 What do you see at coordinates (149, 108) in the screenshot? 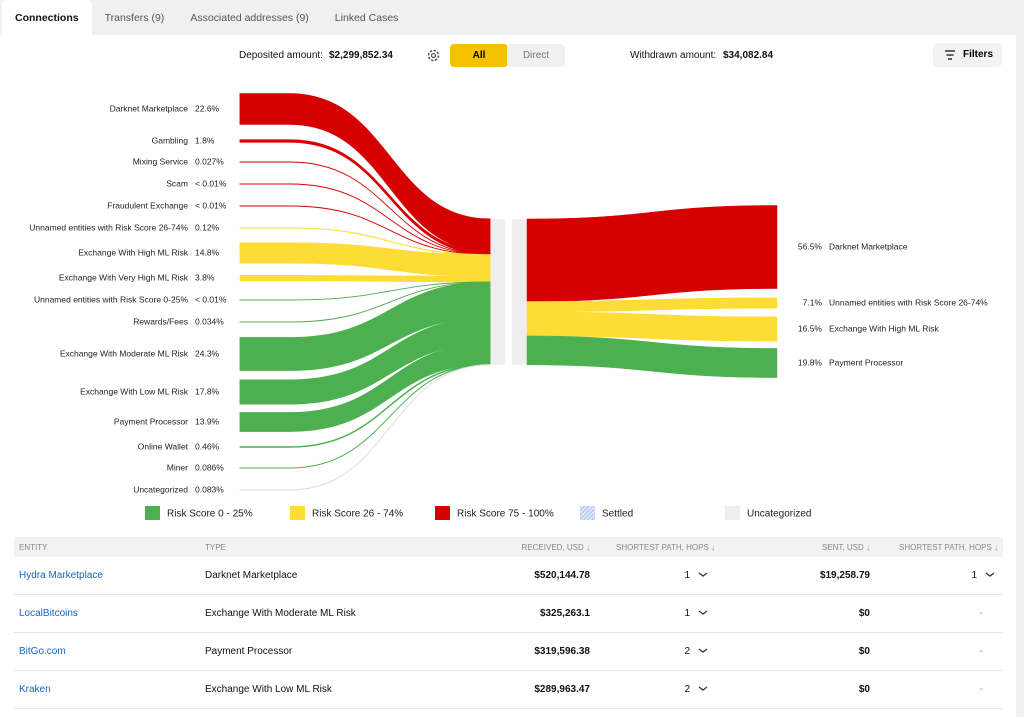
I see `source-label: Darknet Marketplace` at bounding box center [149, 108].